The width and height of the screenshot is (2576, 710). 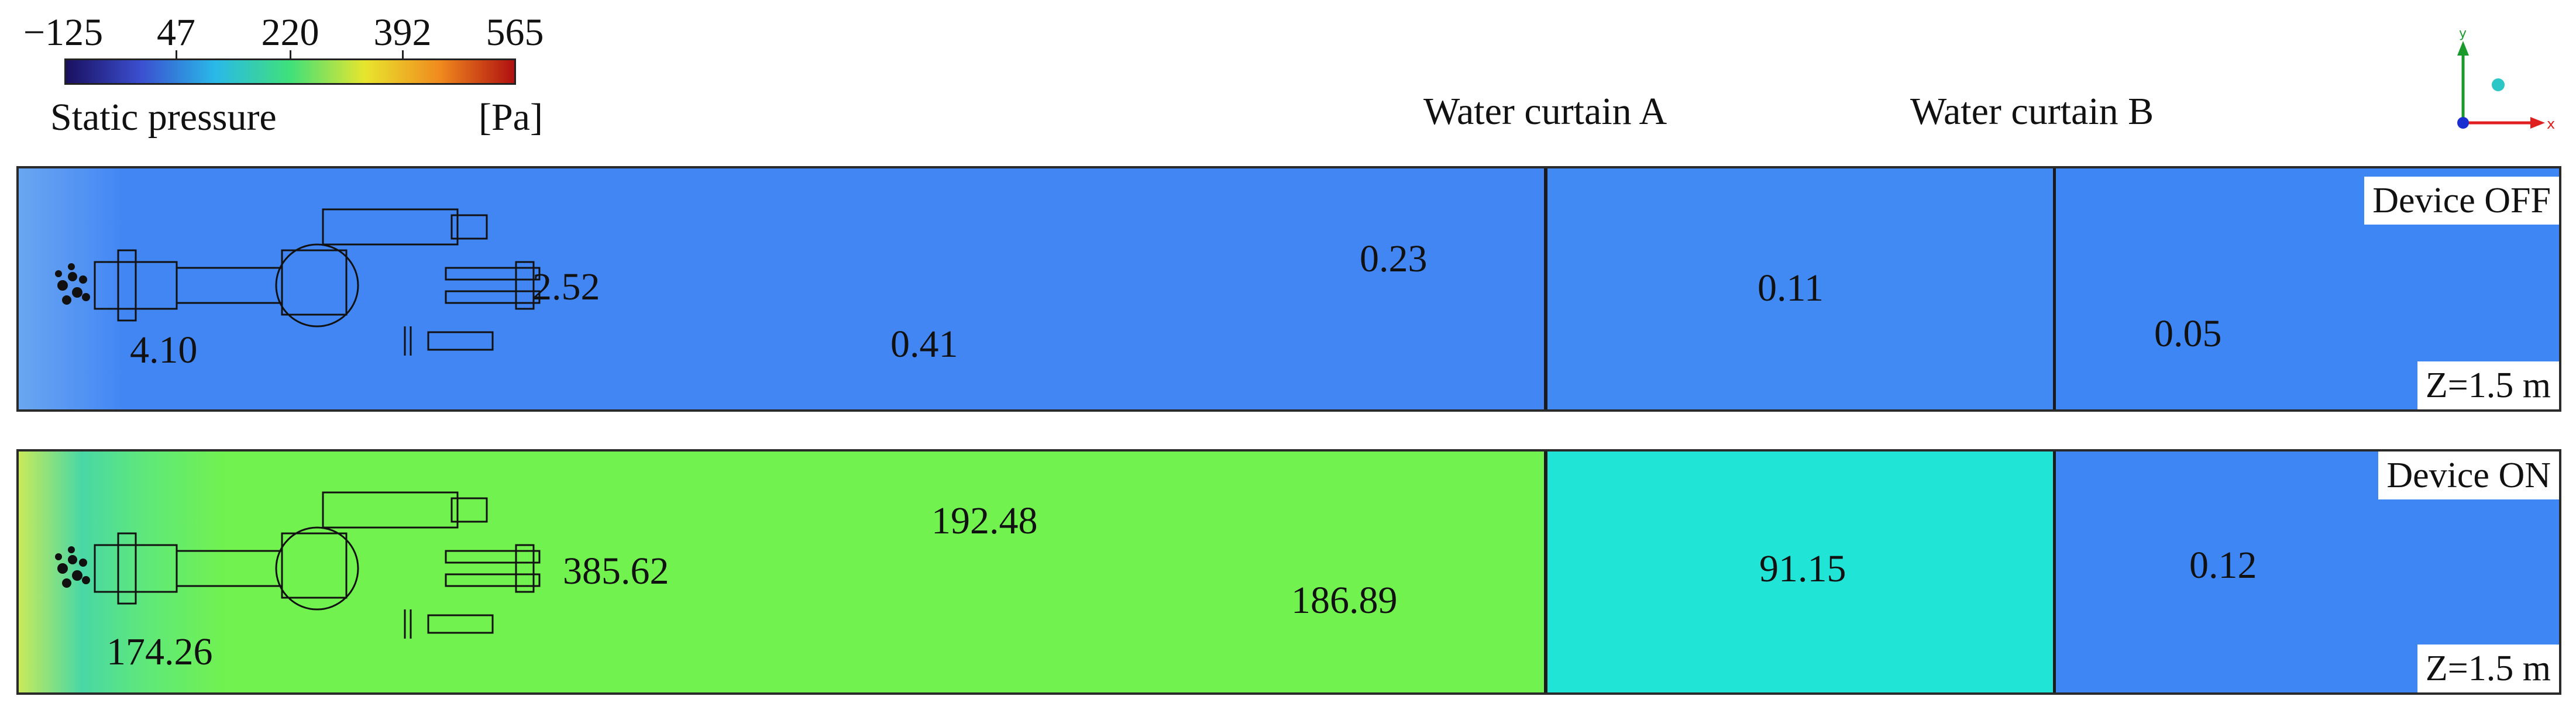 What do you see at coordinates (2032, 111) in the screenshot?
I see `water-curtain-b-label: Water curtain B` at bounding box center [2032, 111].